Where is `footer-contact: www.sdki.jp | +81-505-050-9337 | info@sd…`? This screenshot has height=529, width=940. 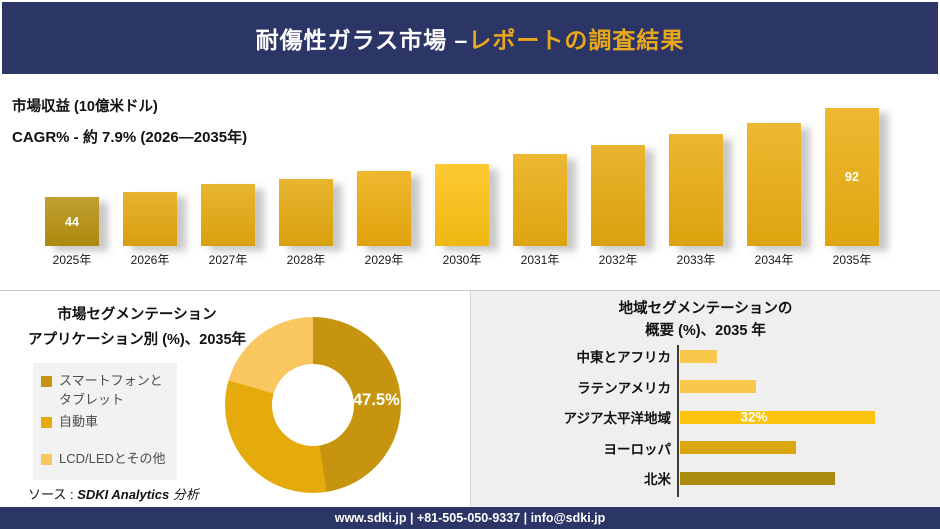 footer-contact: www.sdki.jp | +81-505-050-9337 | info@sd… is located at coordinates (470, 518).